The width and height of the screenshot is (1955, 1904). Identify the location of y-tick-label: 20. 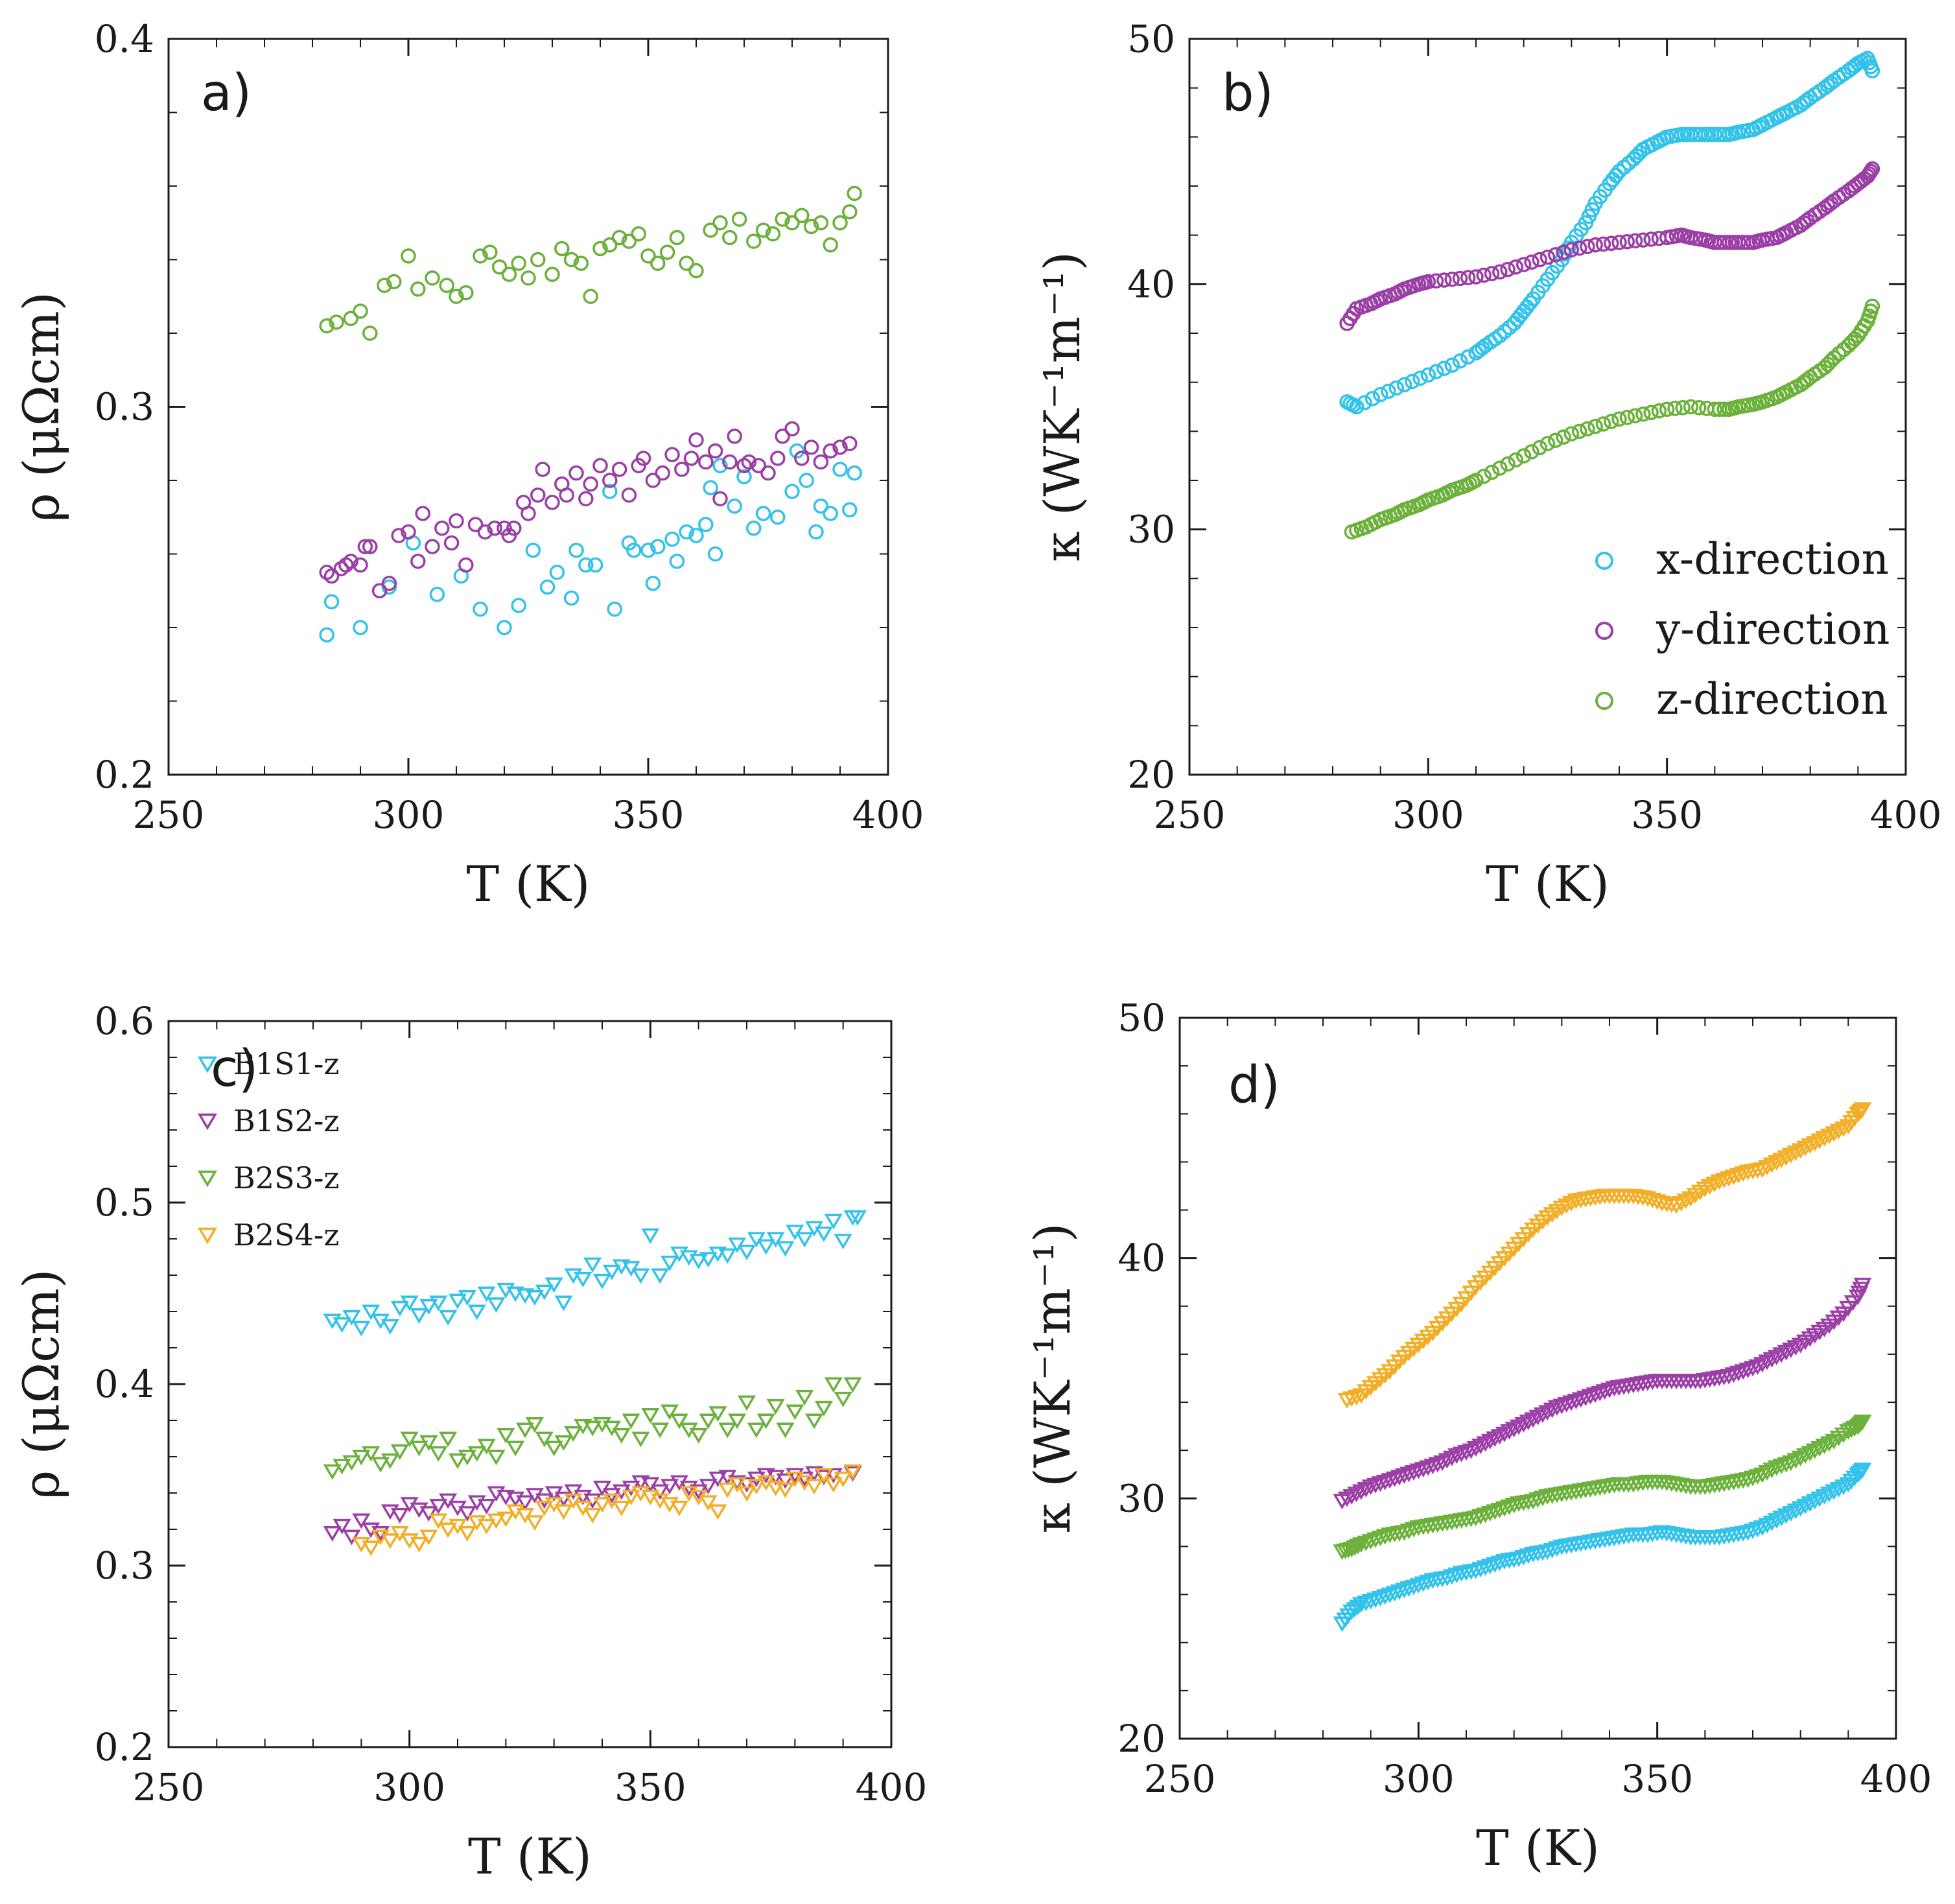
(1141, 1739).